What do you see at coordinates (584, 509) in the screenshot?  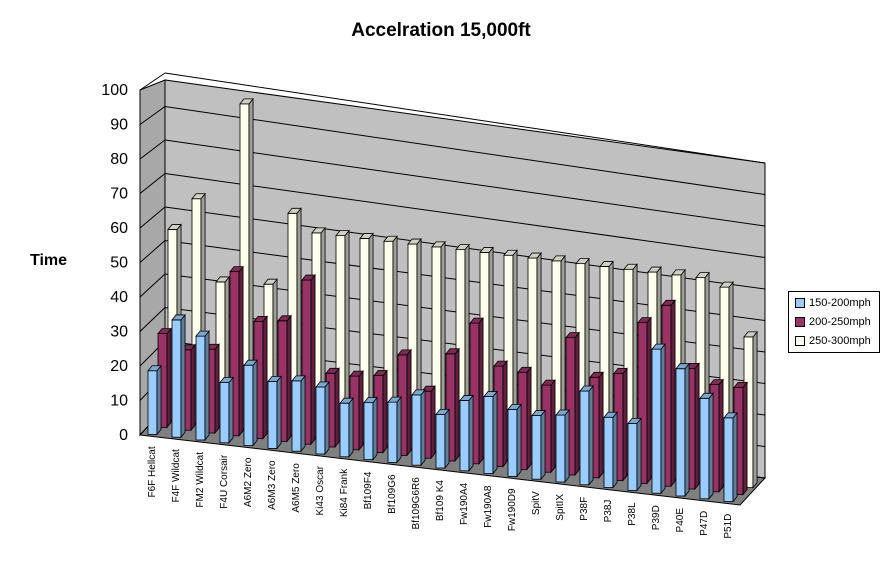 I see `x-tick-label: P38F` at bounding box center [584, 509].